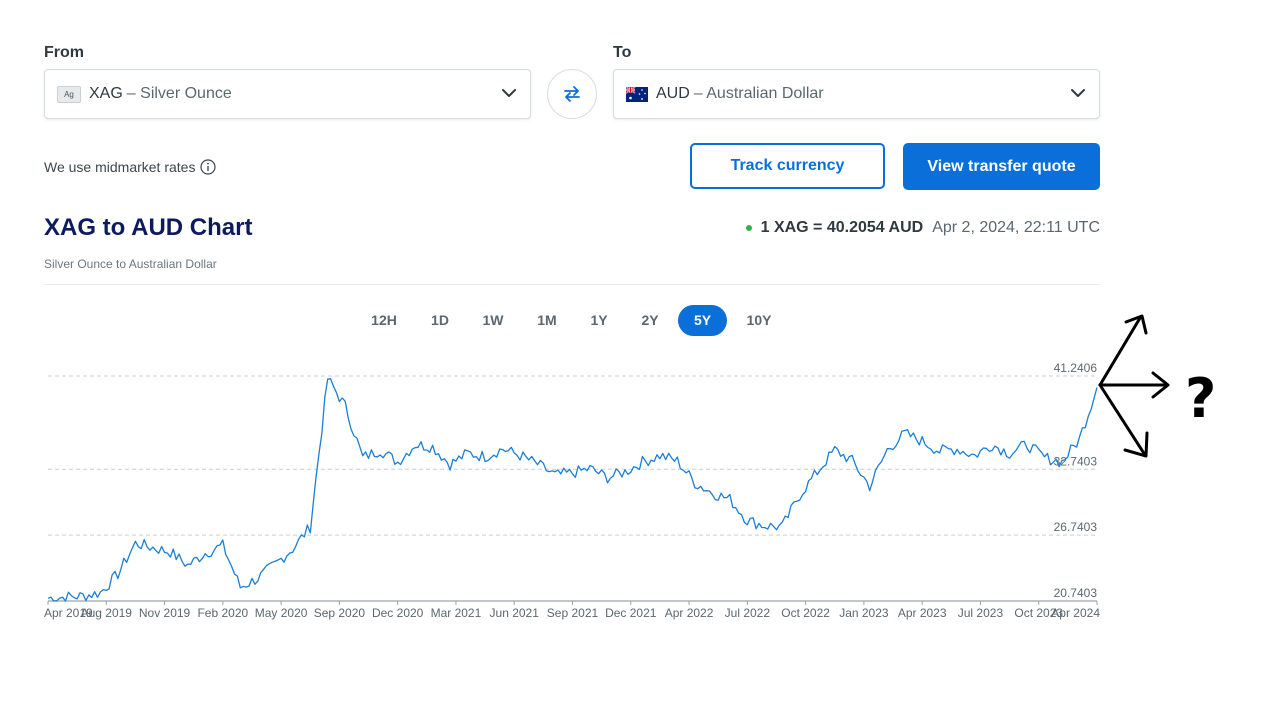  What do you see at coordinates (107, 613) in the screenshot?
I see `x-tick-label: Aug 2019` at bounding box center [107, 613].